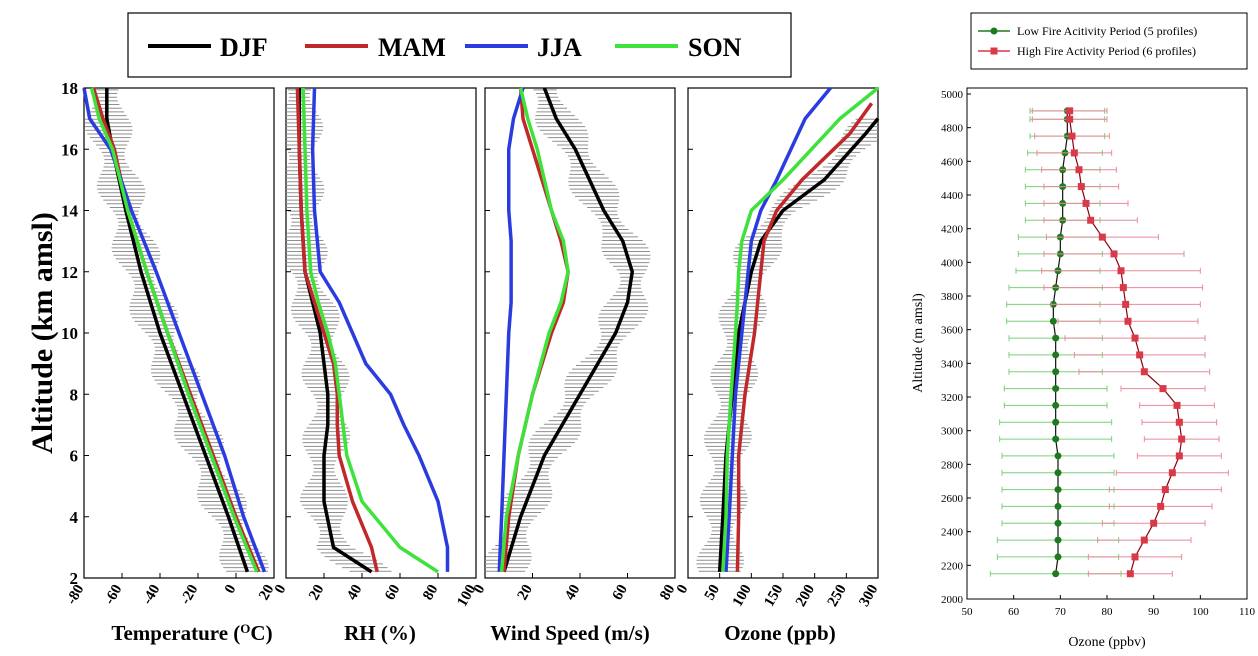  I want to click on y-tick-label-right: 2400, so click(952, 533).